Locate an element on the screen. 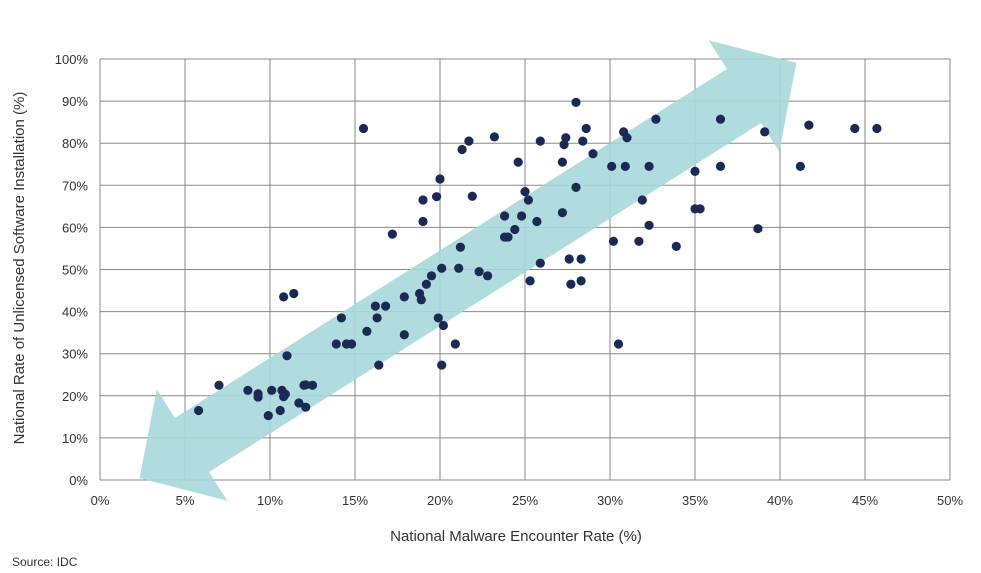 The height and width of the screenshot is (573, 981). x-tick-label: 45% is located at coordinates (865, 500).